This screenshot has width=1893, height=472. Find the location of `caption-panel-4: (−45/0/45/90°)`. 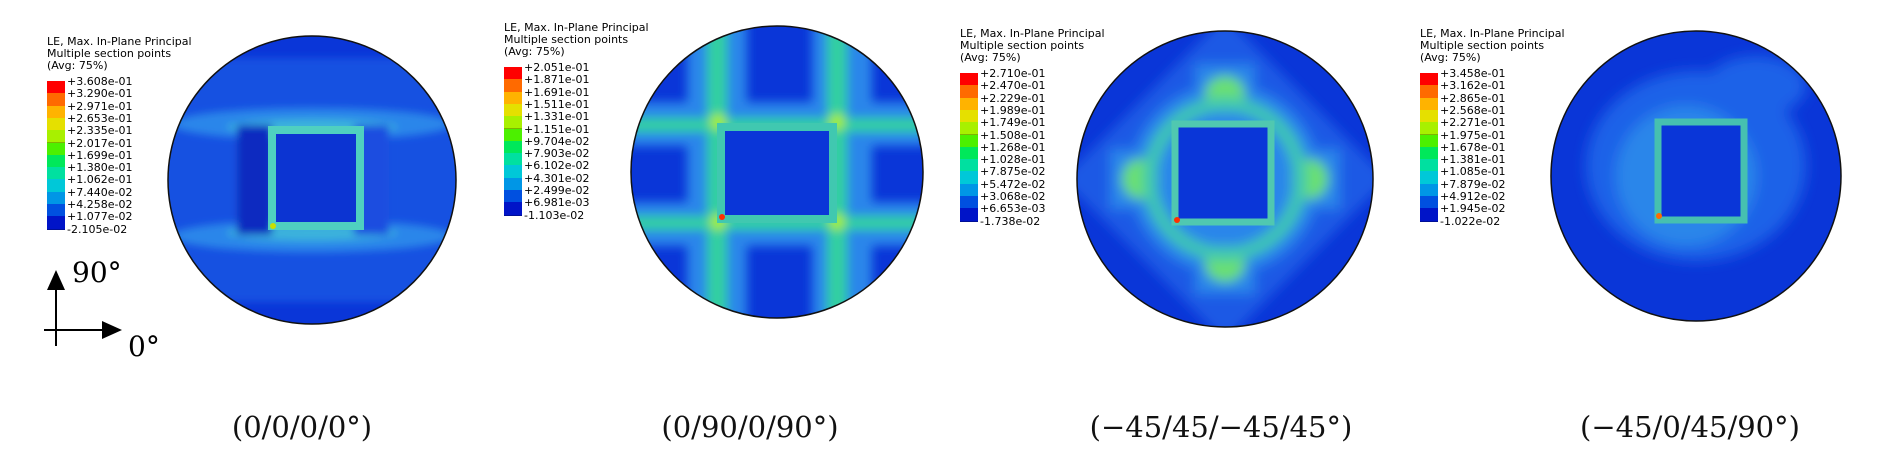

caption-panel-4: (−45/0/45/90°) is located at coordinates (1690, 427).